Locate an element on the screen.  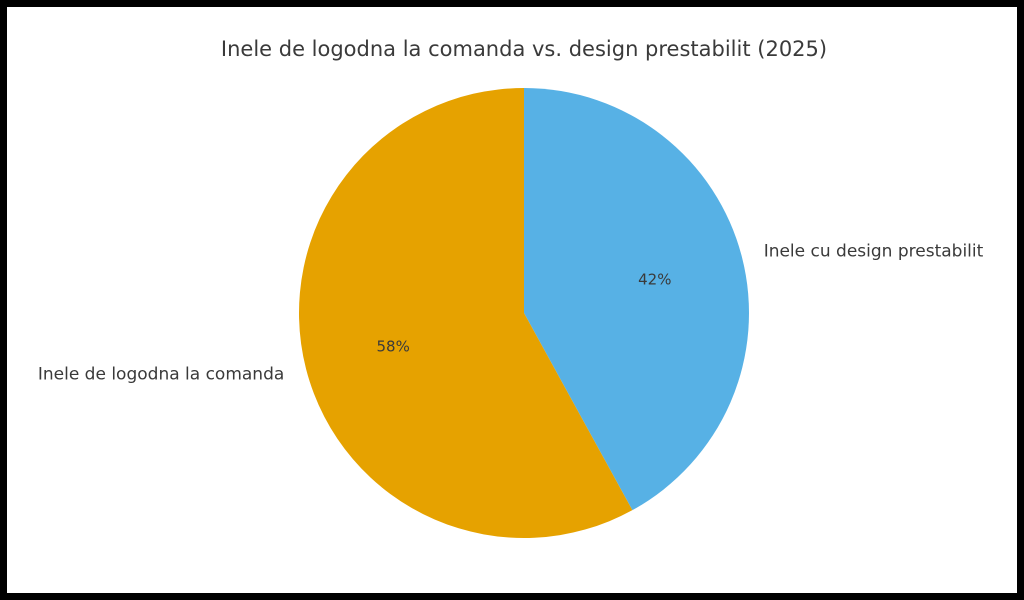
slice-pct-label-0: 42% is located at coordinates (654, 279).